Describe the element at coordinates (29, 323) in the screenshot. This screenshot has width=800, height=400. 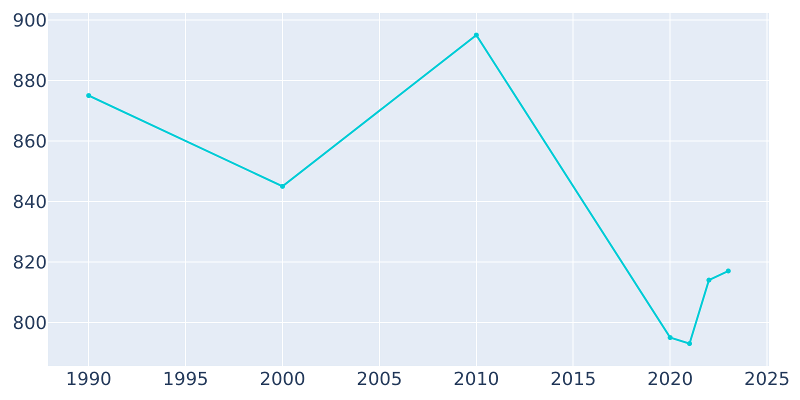
I see `y-tick-label: 800` at that location.